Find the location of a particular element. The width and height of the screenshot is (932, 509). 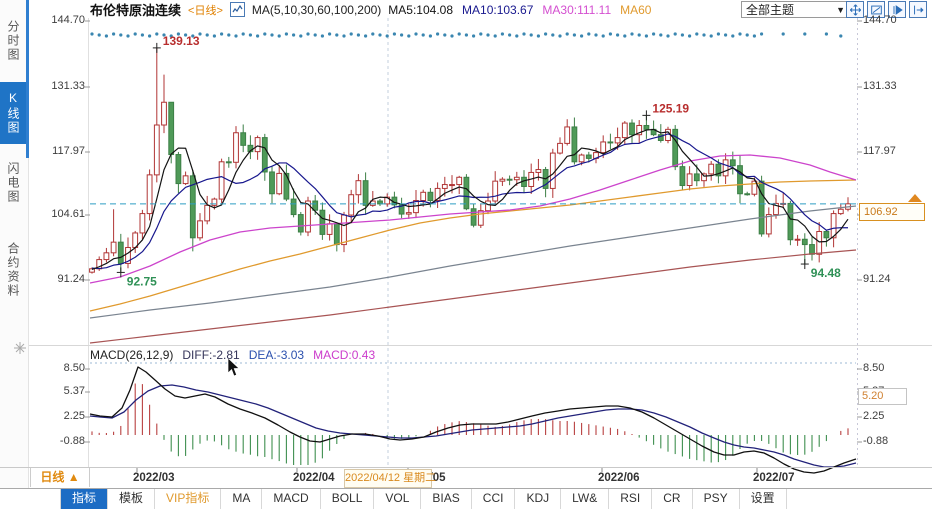

theme-selector: 全部主题 ▼ is located at coordinates (795, 9).